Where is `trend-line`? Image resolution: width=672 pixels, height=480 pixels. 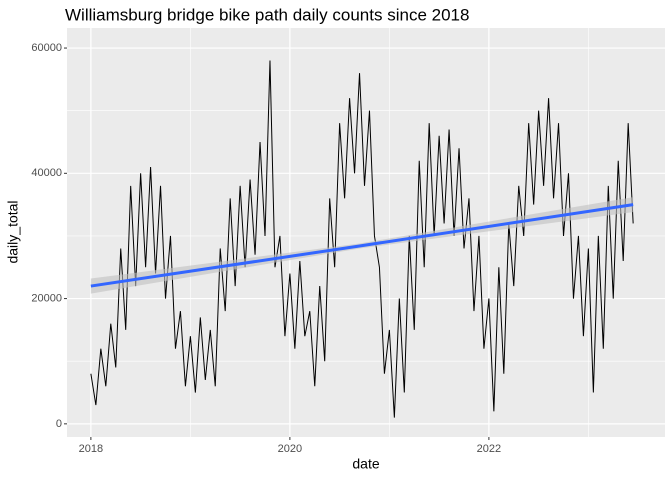
trend-line is located at coordinates (362, 245).